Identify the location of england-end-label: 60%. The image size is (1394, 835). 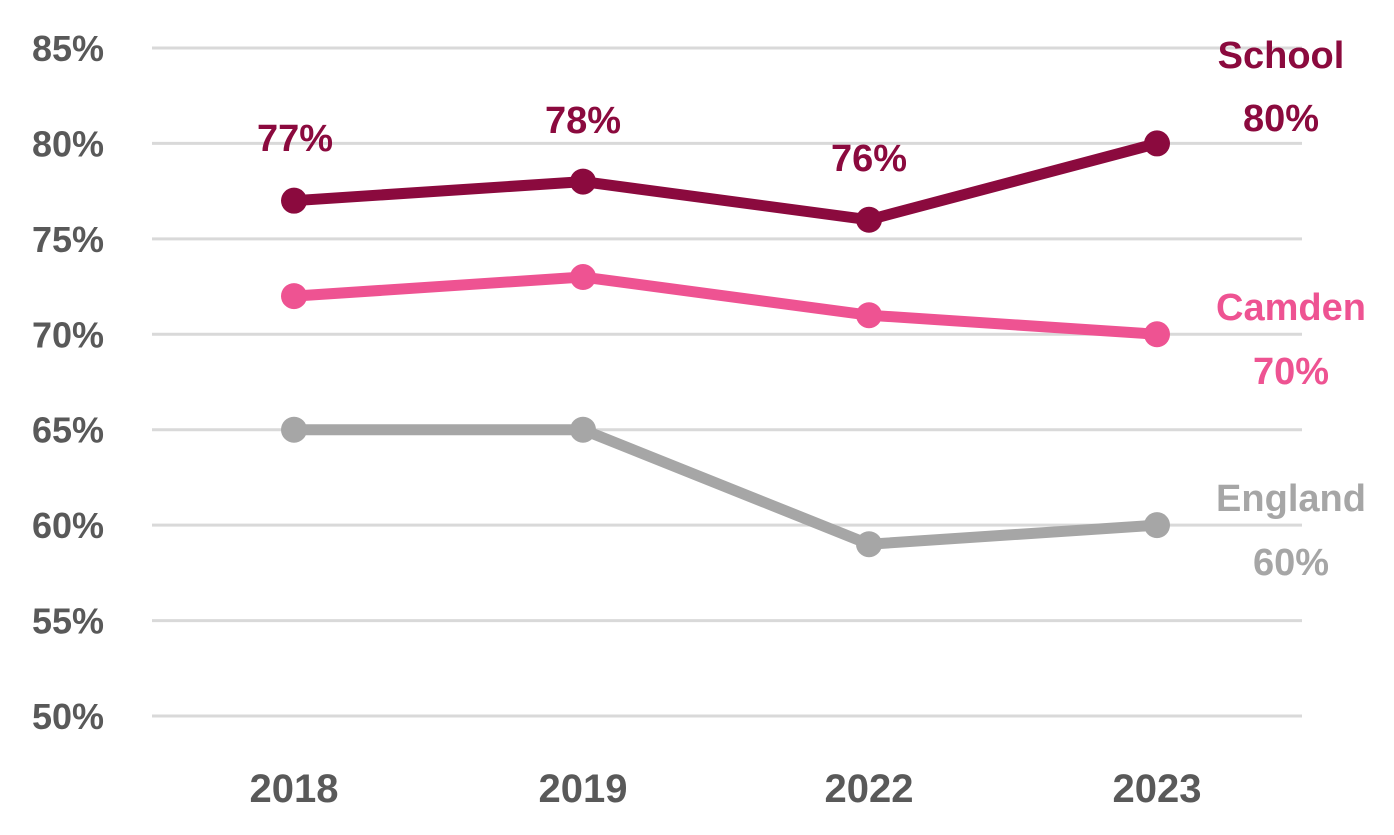
(1291, 563).